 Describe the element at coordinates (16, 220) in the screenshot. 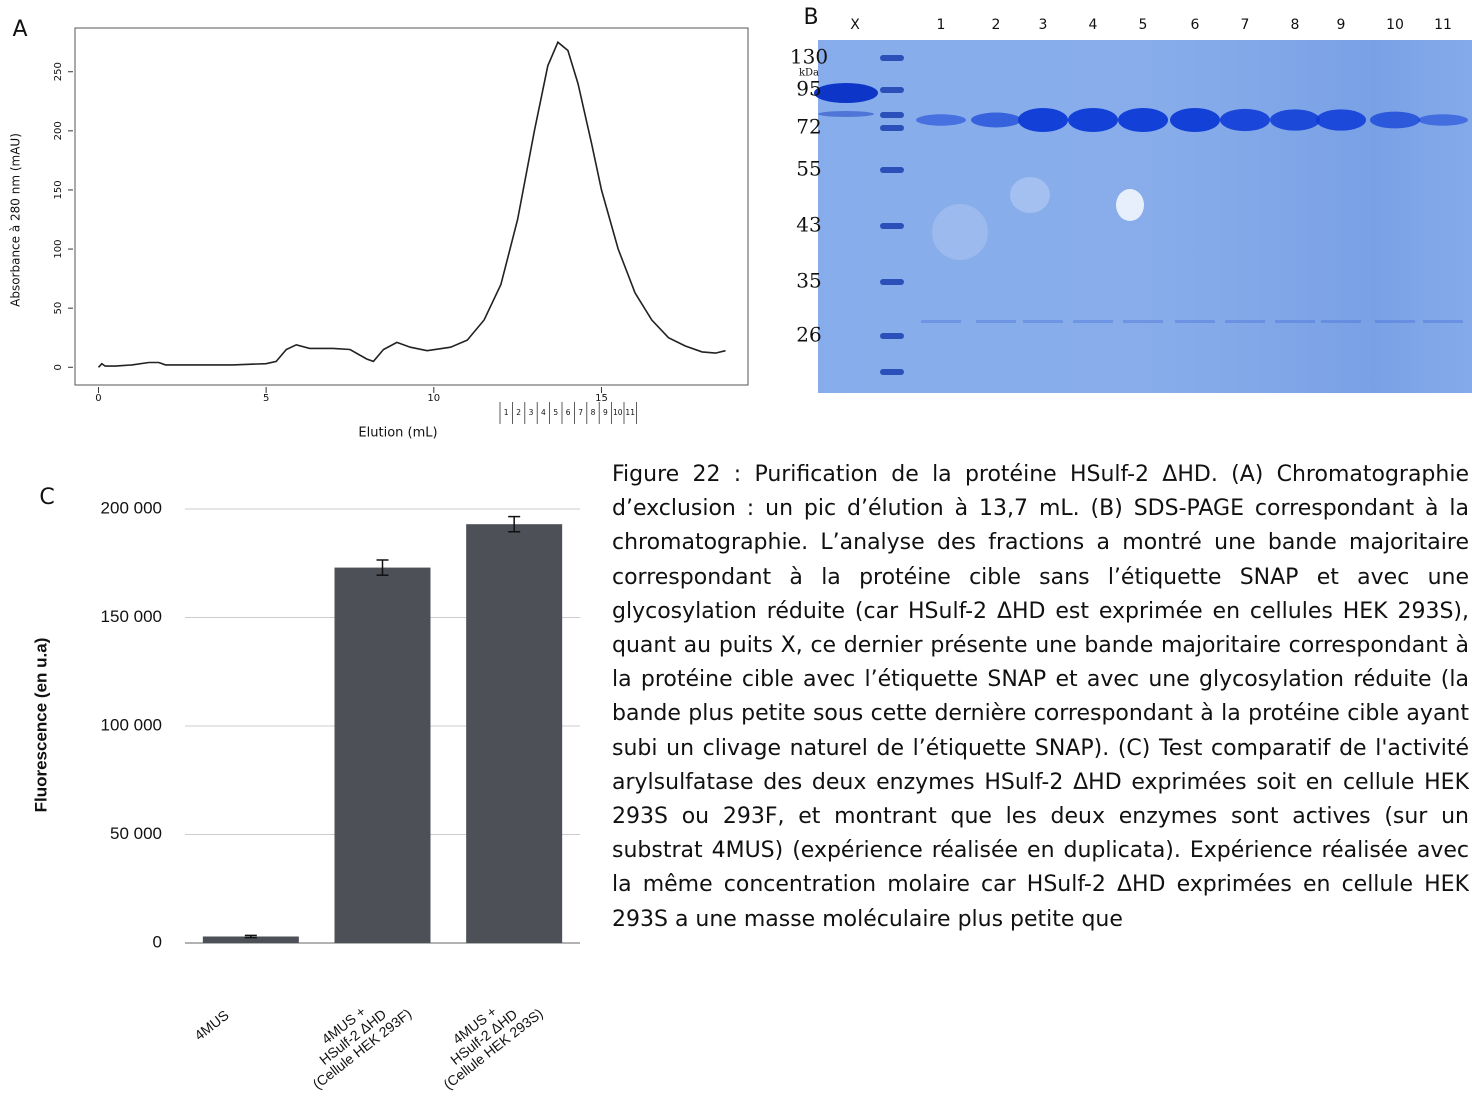

I see `y-axis-title: Absorbance à 280 nm (mAU)` at that location.